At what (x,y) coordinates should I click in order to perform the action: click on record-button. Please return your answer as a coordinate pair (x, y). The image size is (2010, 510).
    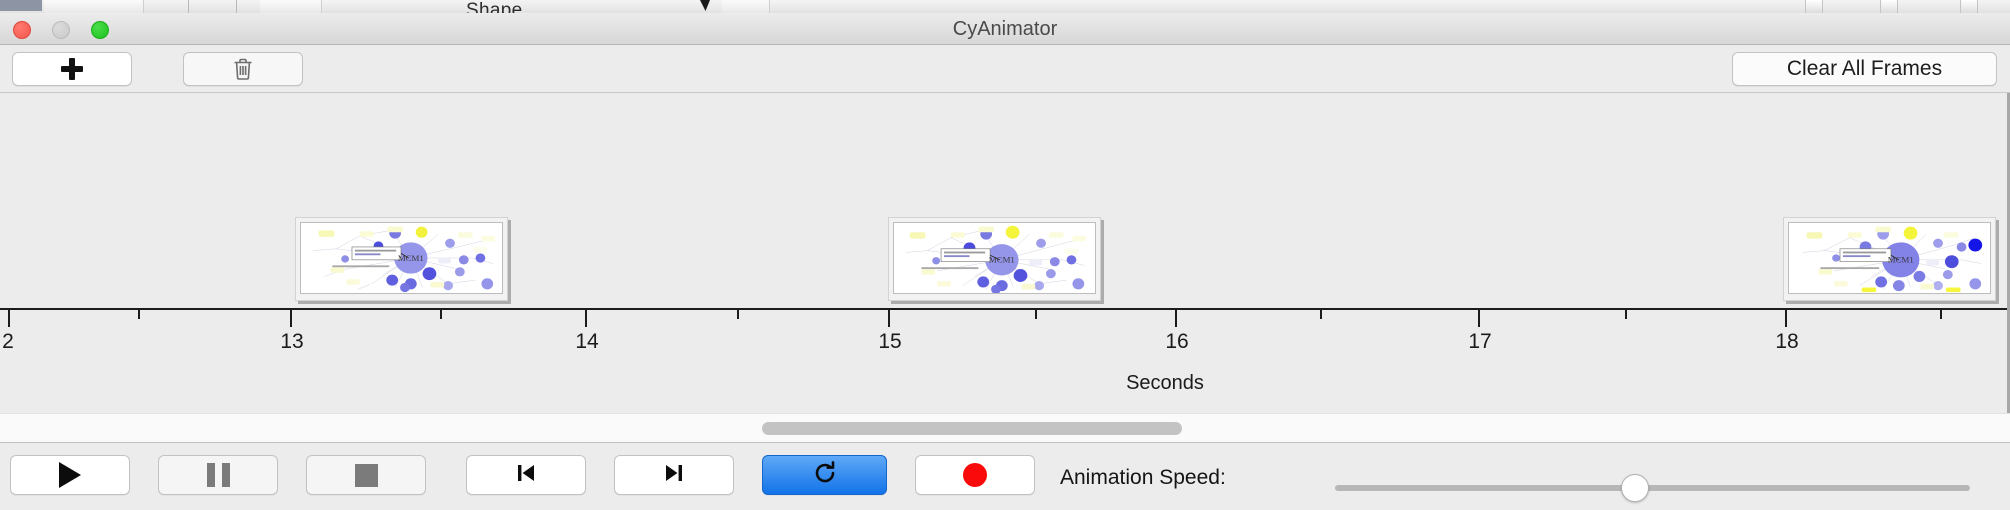
    Looking at the image, I should click on (975, 475).